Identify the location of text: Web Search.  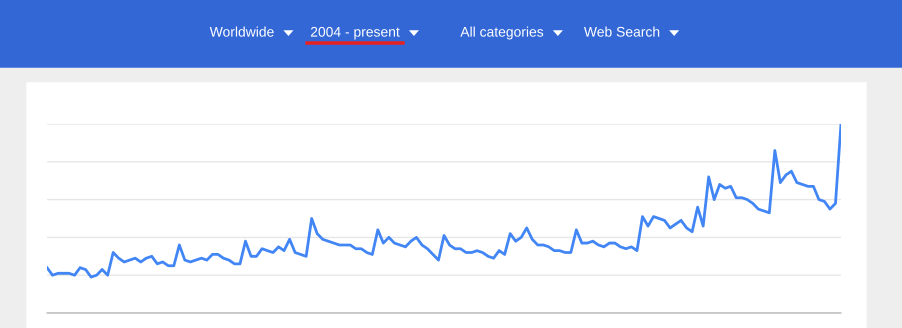
(622, 31).